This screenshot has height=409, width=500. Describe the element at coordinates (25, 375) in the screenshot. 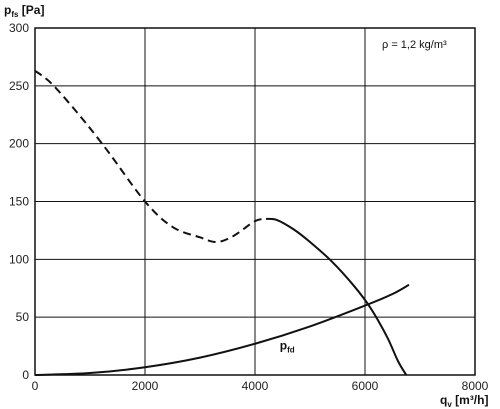

I see `y-tick-label: 0` at that location.